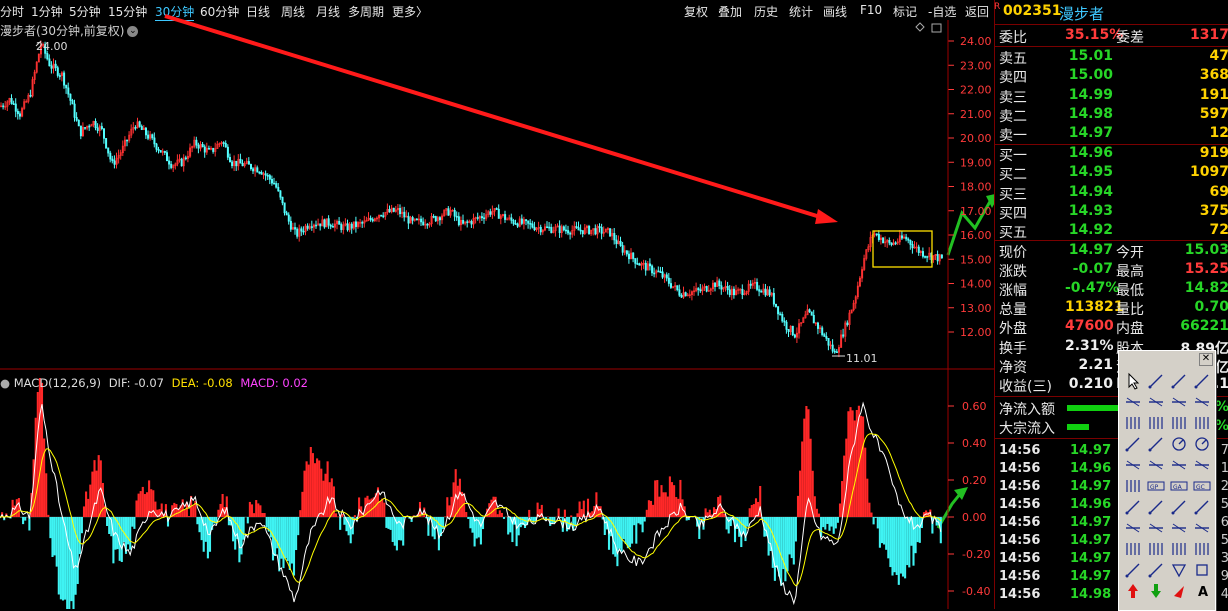 This screenshot has width=1228, height=611. Describe the element at coordinates (942, 12) in the screenshot. I see `toolbar-7: -自选` at that location.